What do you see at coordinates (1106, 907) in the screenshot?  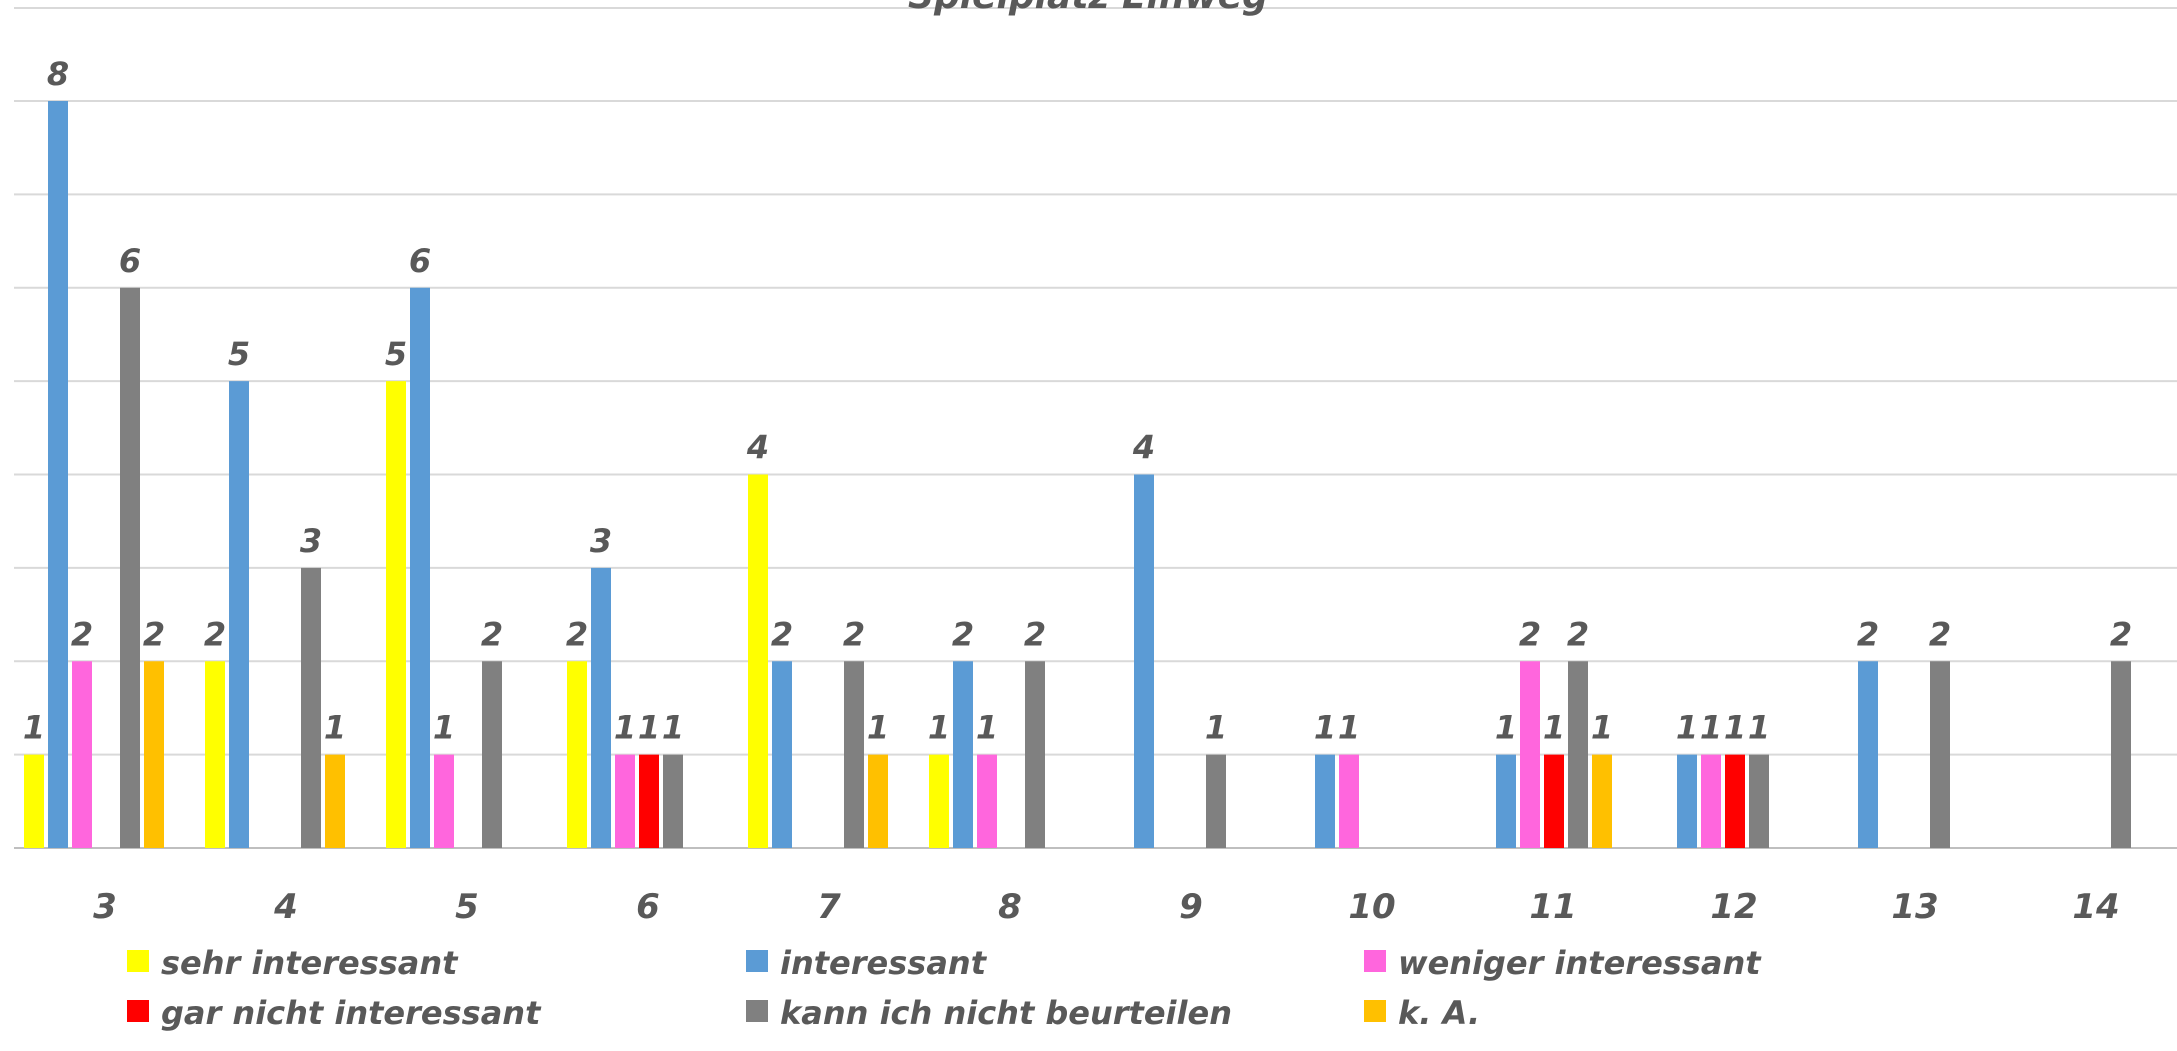 I see `x-axis-ticks: 3 4 5 6 7 8 9 10 11 12 13 14` at bounding box center [1106, 907].